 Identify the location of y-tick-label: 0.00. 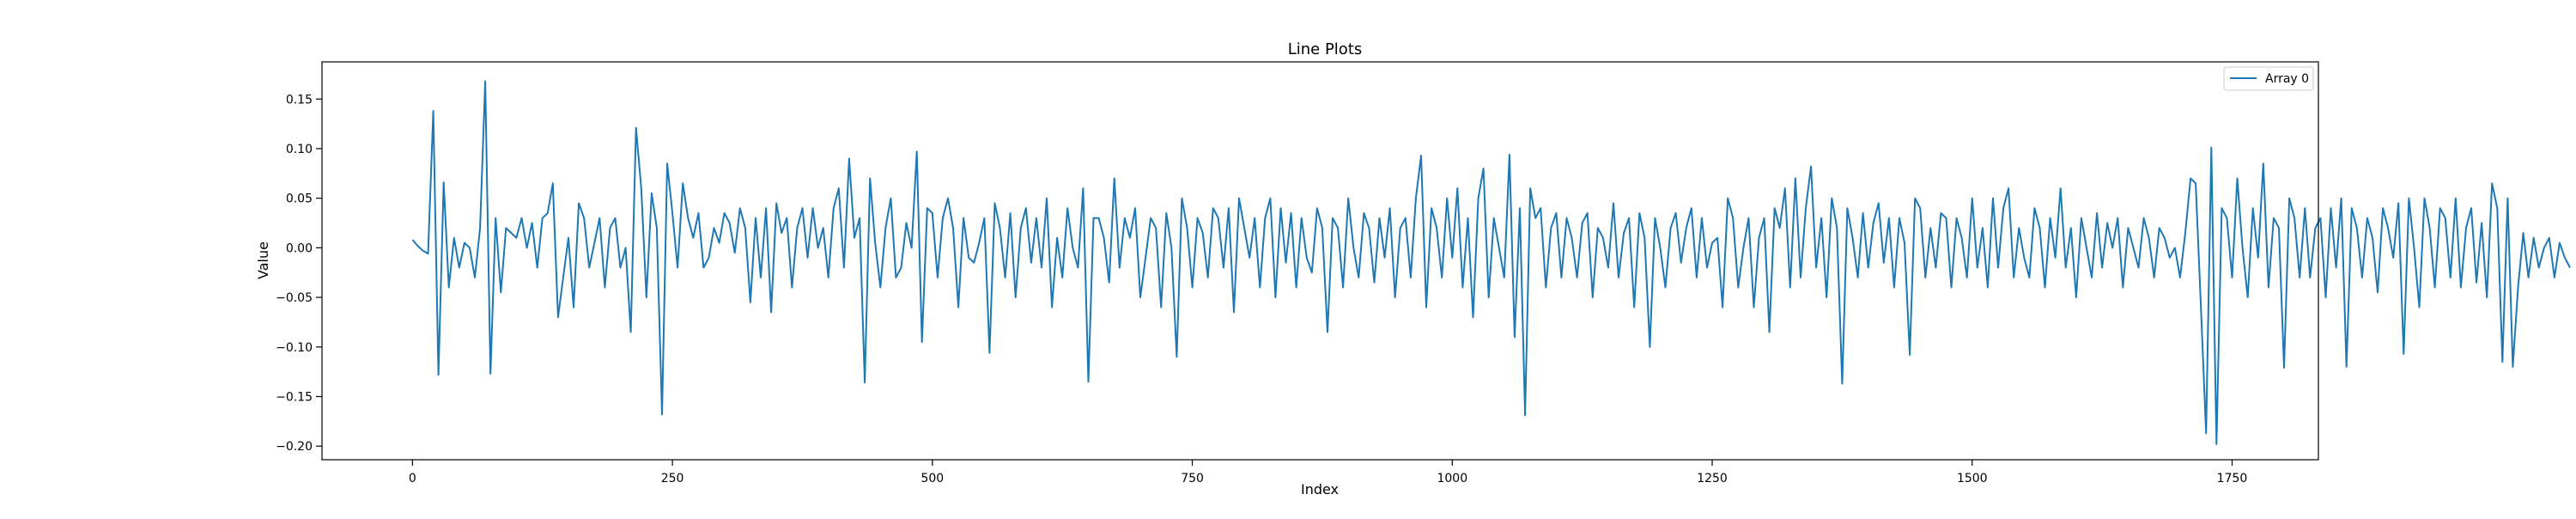
(300, 248).